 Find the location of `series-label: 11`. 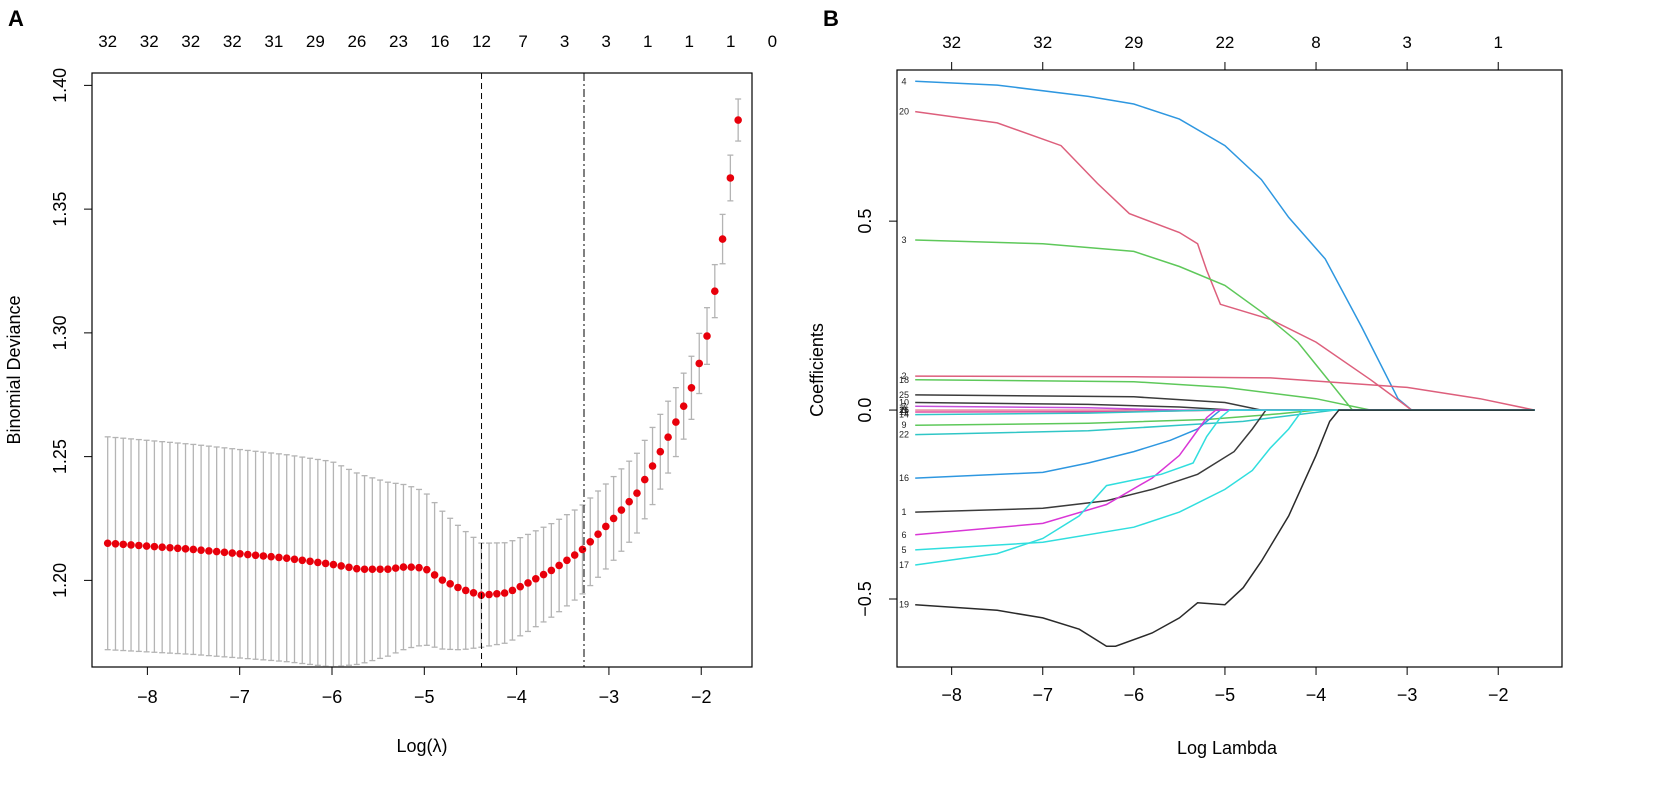

series-label: 11 is located at coordinates (903, 410).